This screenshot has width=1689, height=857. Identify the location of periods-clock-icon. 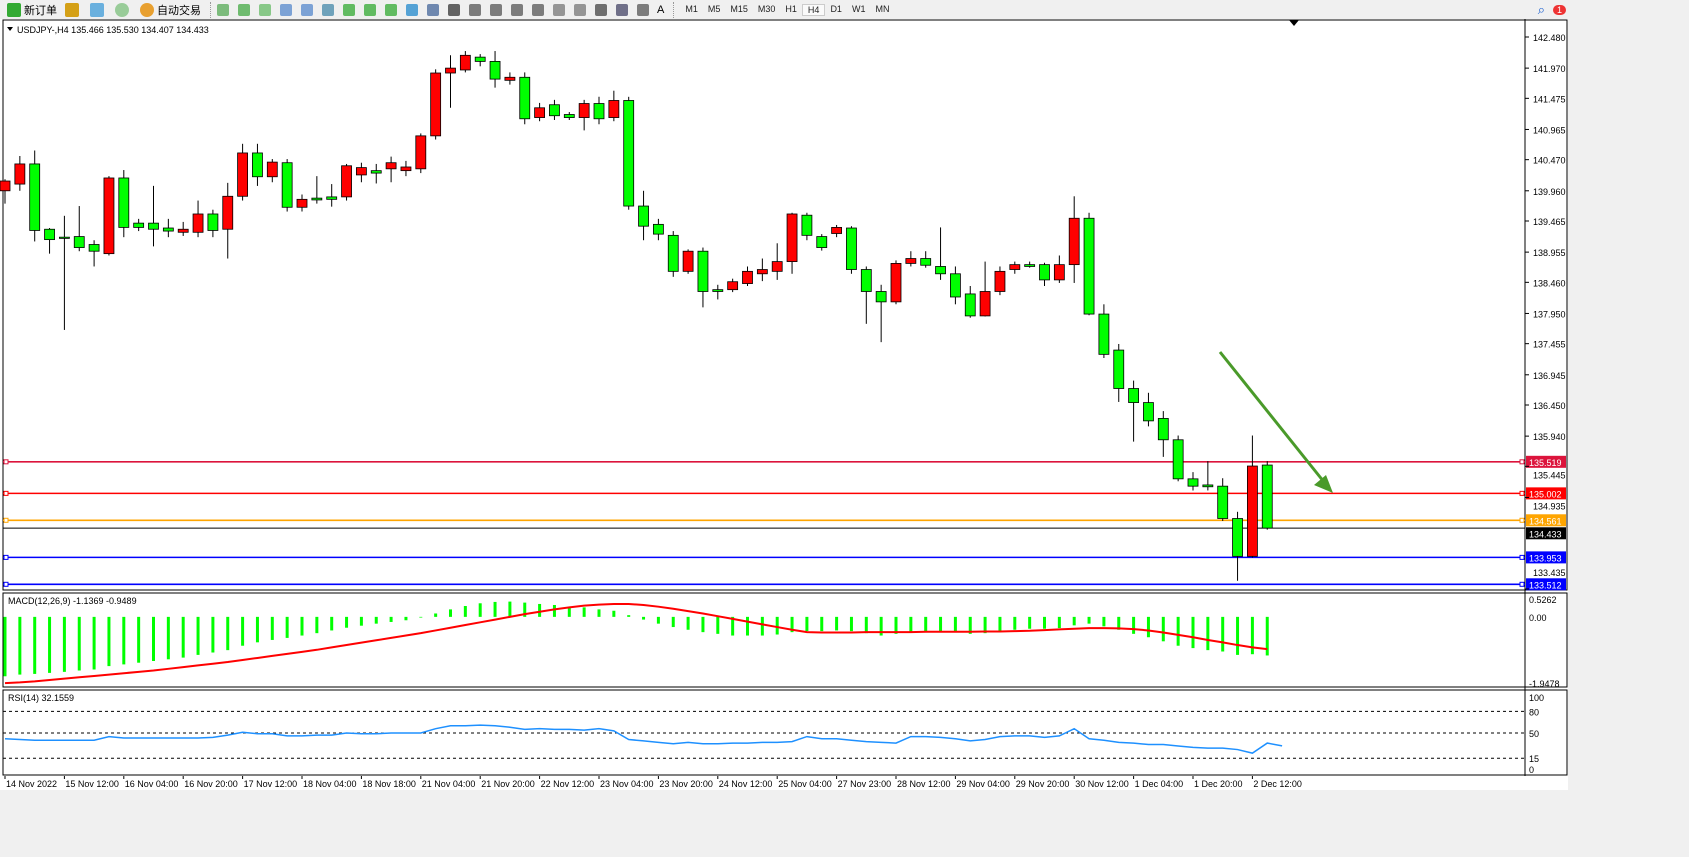
(412, 9).